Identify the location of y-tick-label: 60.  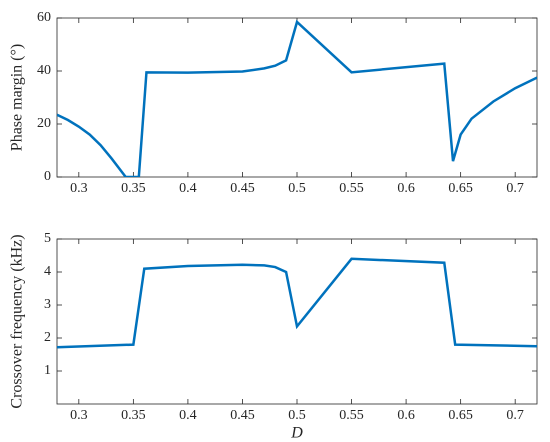
(44, 17).